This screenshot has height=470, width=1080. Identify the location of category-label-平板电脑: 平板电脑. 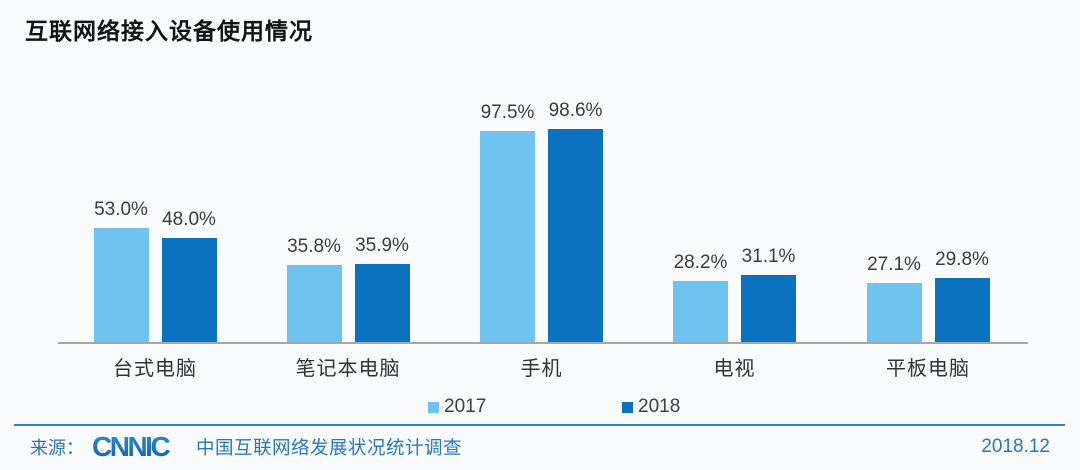
(928, 369).